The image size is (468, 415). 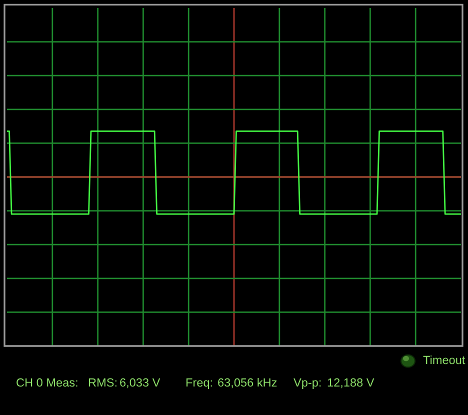 I want to click on text: CH 0 Meas:, so click(x=47, y=382).